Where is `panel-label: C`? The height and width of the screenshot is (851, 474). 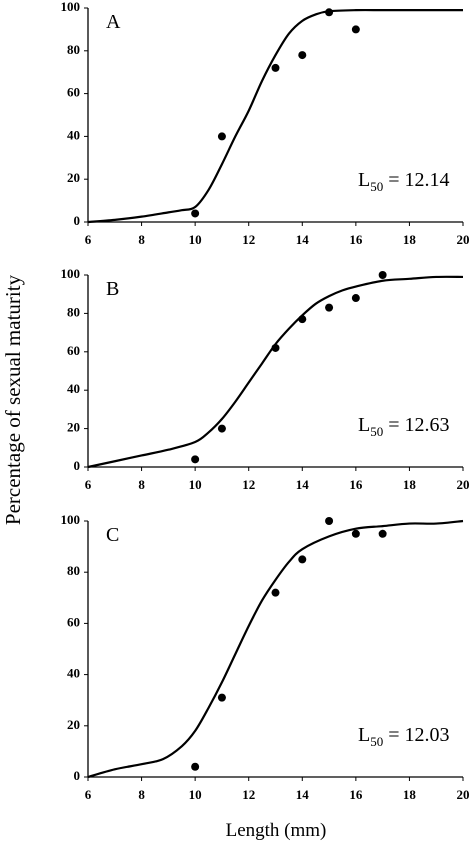
panel-label: C is located at coordinates (112, 535).